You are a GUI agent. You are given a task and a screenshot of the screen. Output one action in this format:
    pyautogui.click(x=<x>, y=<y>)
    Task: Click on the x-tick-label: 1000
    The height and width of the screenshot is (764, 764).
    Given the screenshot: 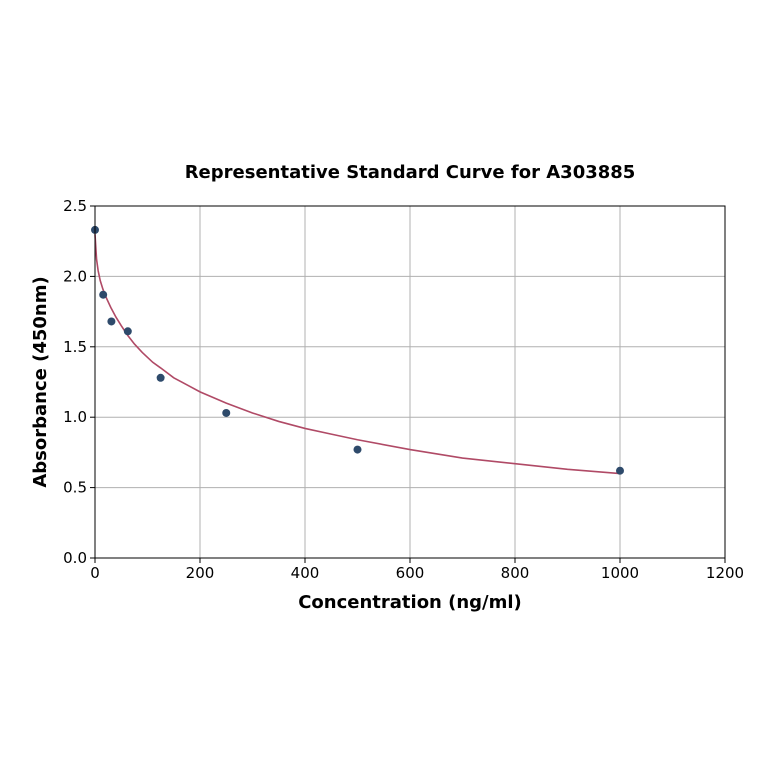 What is the action you would take?
    pyautogui.click(x=620, y=573)
    